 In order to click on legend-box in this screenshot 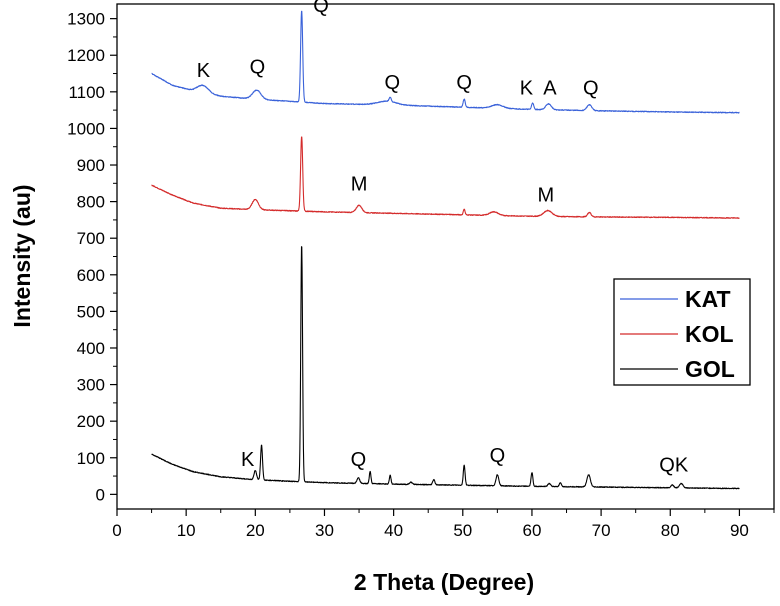, I will do `click(682, 332)`.